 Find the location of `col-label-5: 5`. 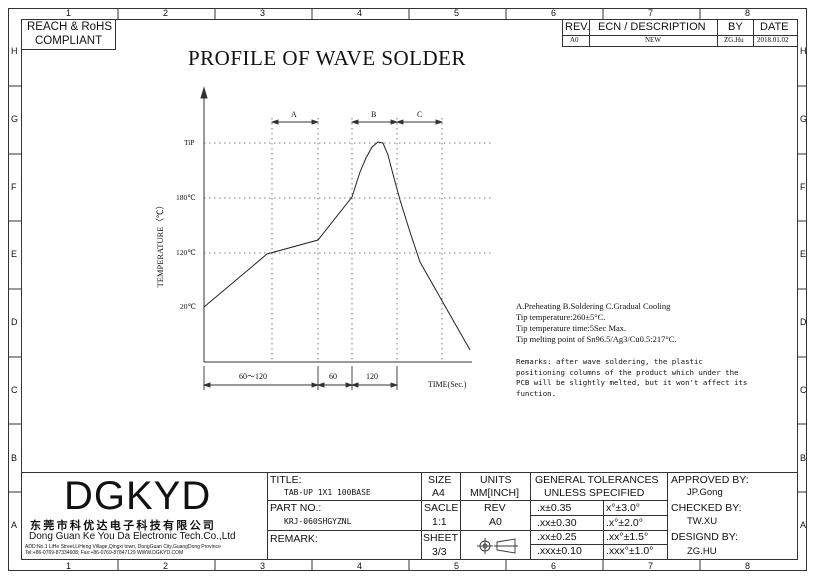

col-label-5: 5 is located at coordinates (457, 13).